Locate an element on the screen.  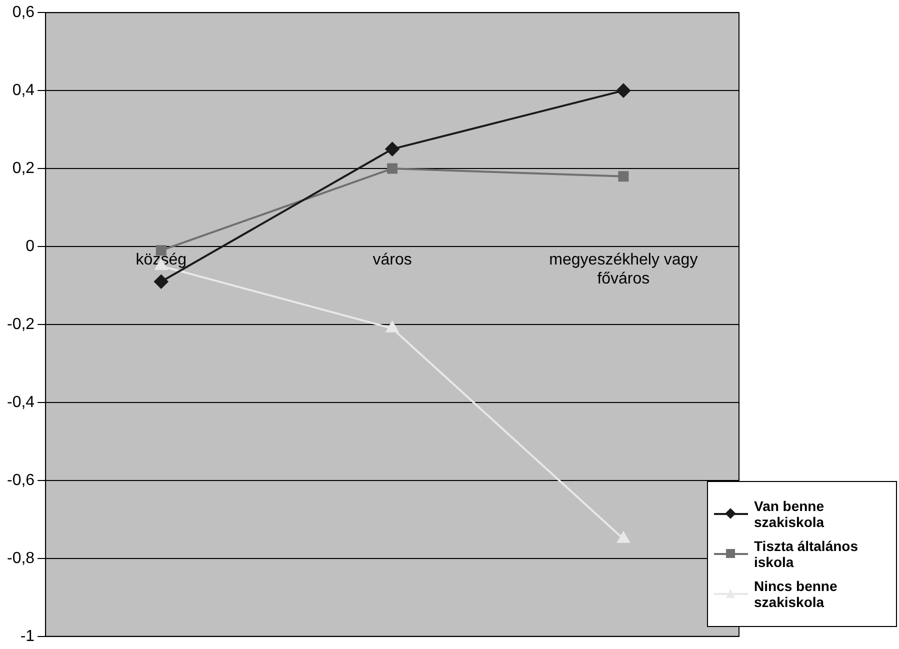
legend-label: Van benne szakiskola is located at coordinates (790, 514).